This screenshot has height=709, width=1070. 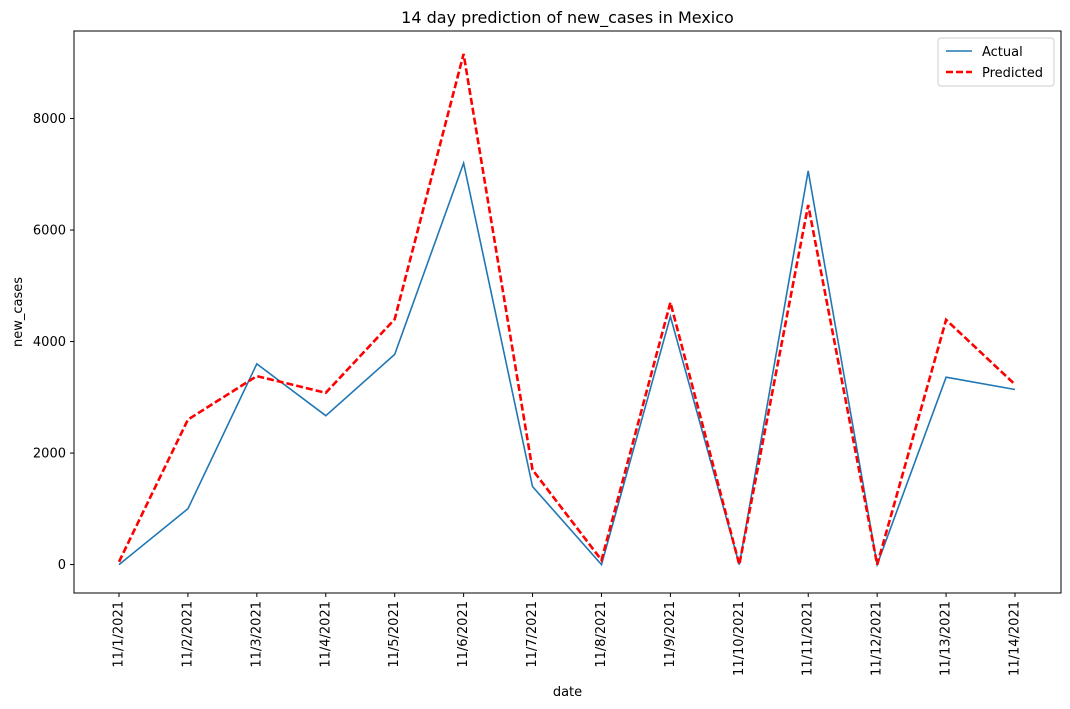 I want to click on x-tick-label: 11/14/2021, so click(x=1015, y=638).